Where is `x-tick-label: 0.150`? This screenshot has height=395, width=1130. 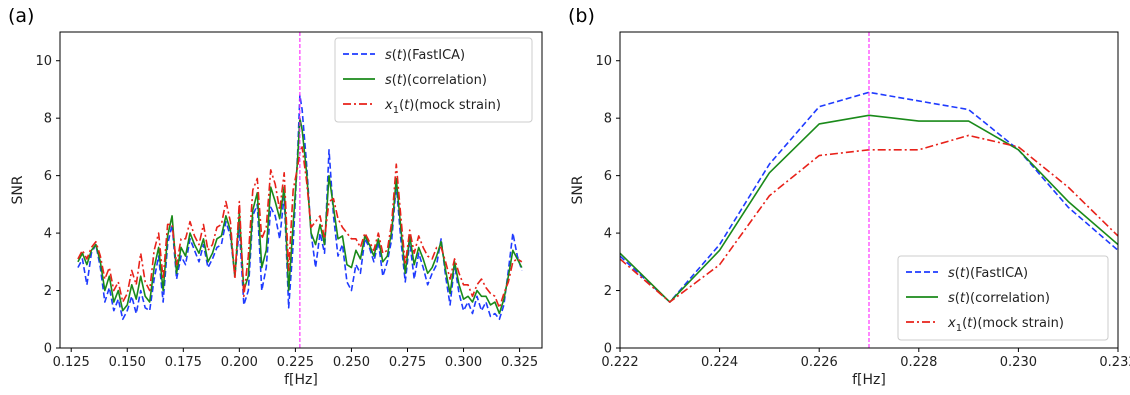 x-tick-label: 0.150 is located at coordinates (127, 362).